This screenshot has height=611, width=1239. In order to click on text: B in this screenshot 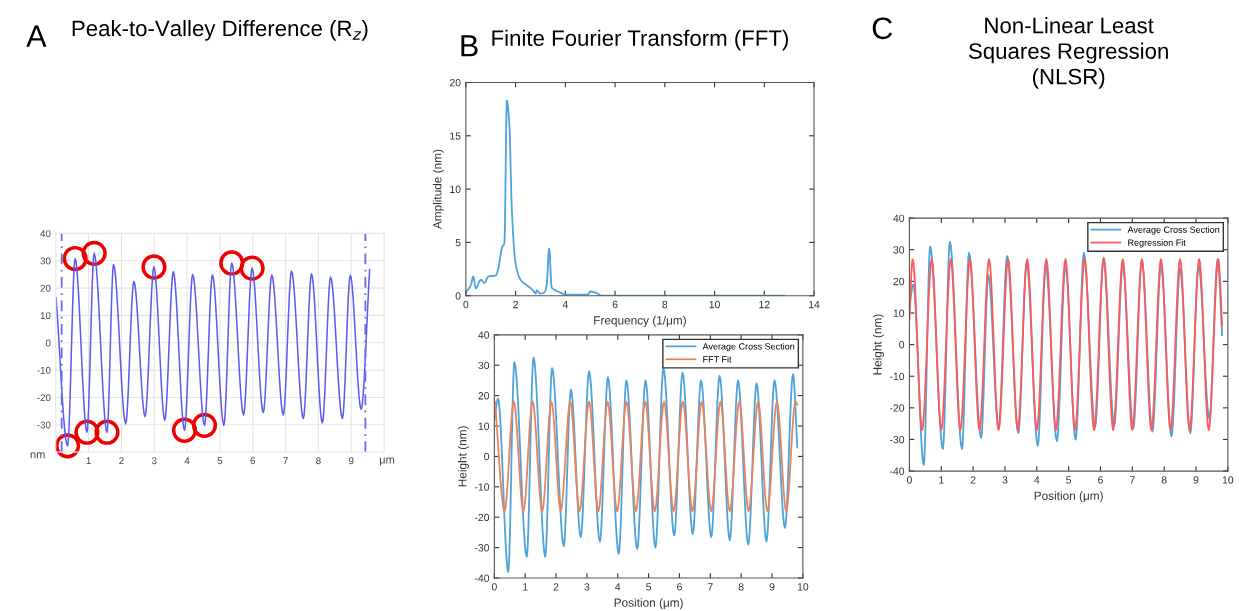, I will do `click(469, 46)`.